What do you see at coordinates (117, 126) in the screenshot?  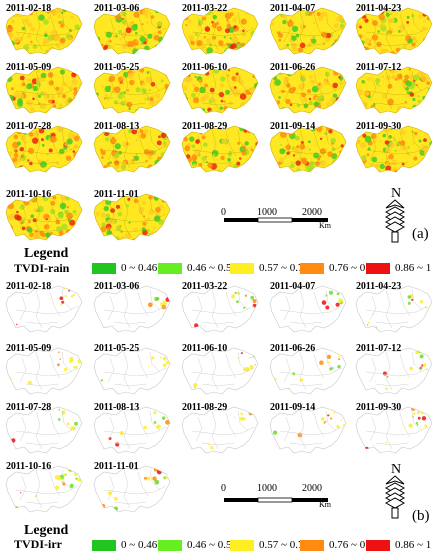 I see `date-label: 2011-08-13` at bounding box center [117, 126].